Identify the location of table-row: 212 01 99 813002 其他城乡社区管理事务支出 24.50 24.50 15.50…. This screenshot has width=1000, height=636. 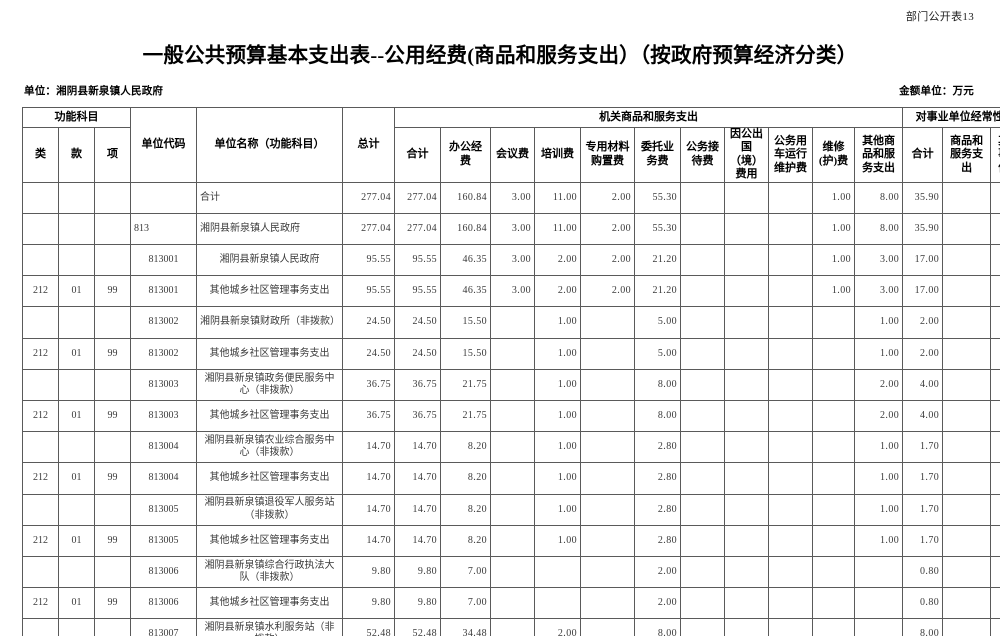
(511, 353).